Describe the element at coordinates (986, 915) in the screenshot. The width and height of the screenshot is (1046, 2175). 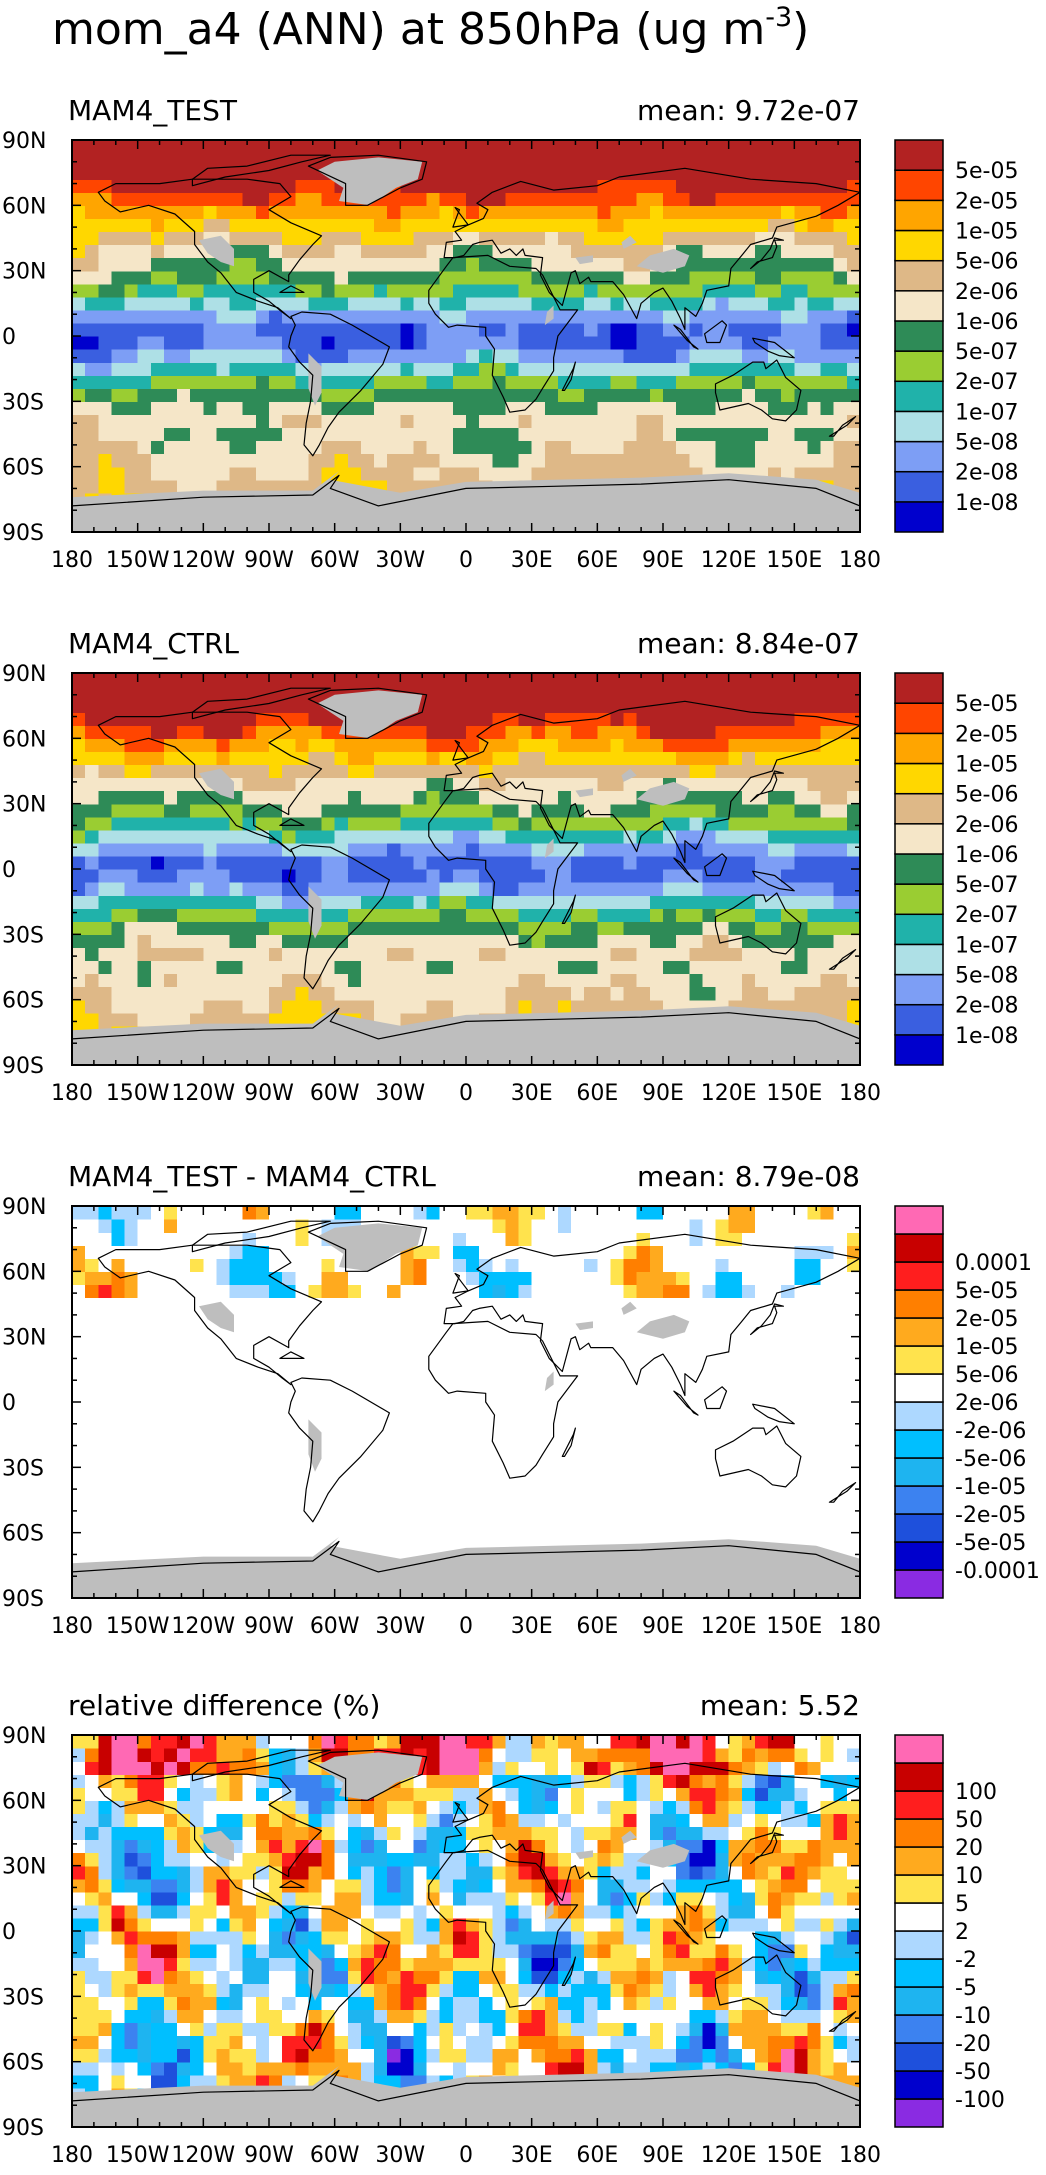
I see `colorbar-label: 2e-07` at that location.